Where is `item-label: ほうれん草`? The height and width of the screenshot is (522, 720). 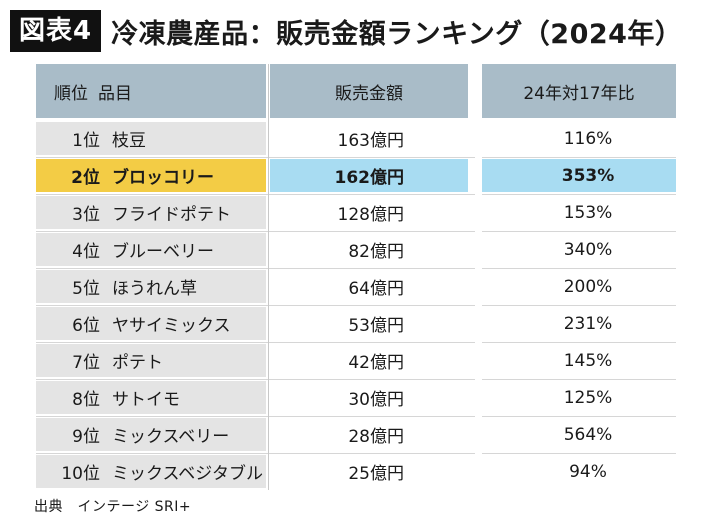 item-label: ほうれん草 is located at coordinates (154, 289).